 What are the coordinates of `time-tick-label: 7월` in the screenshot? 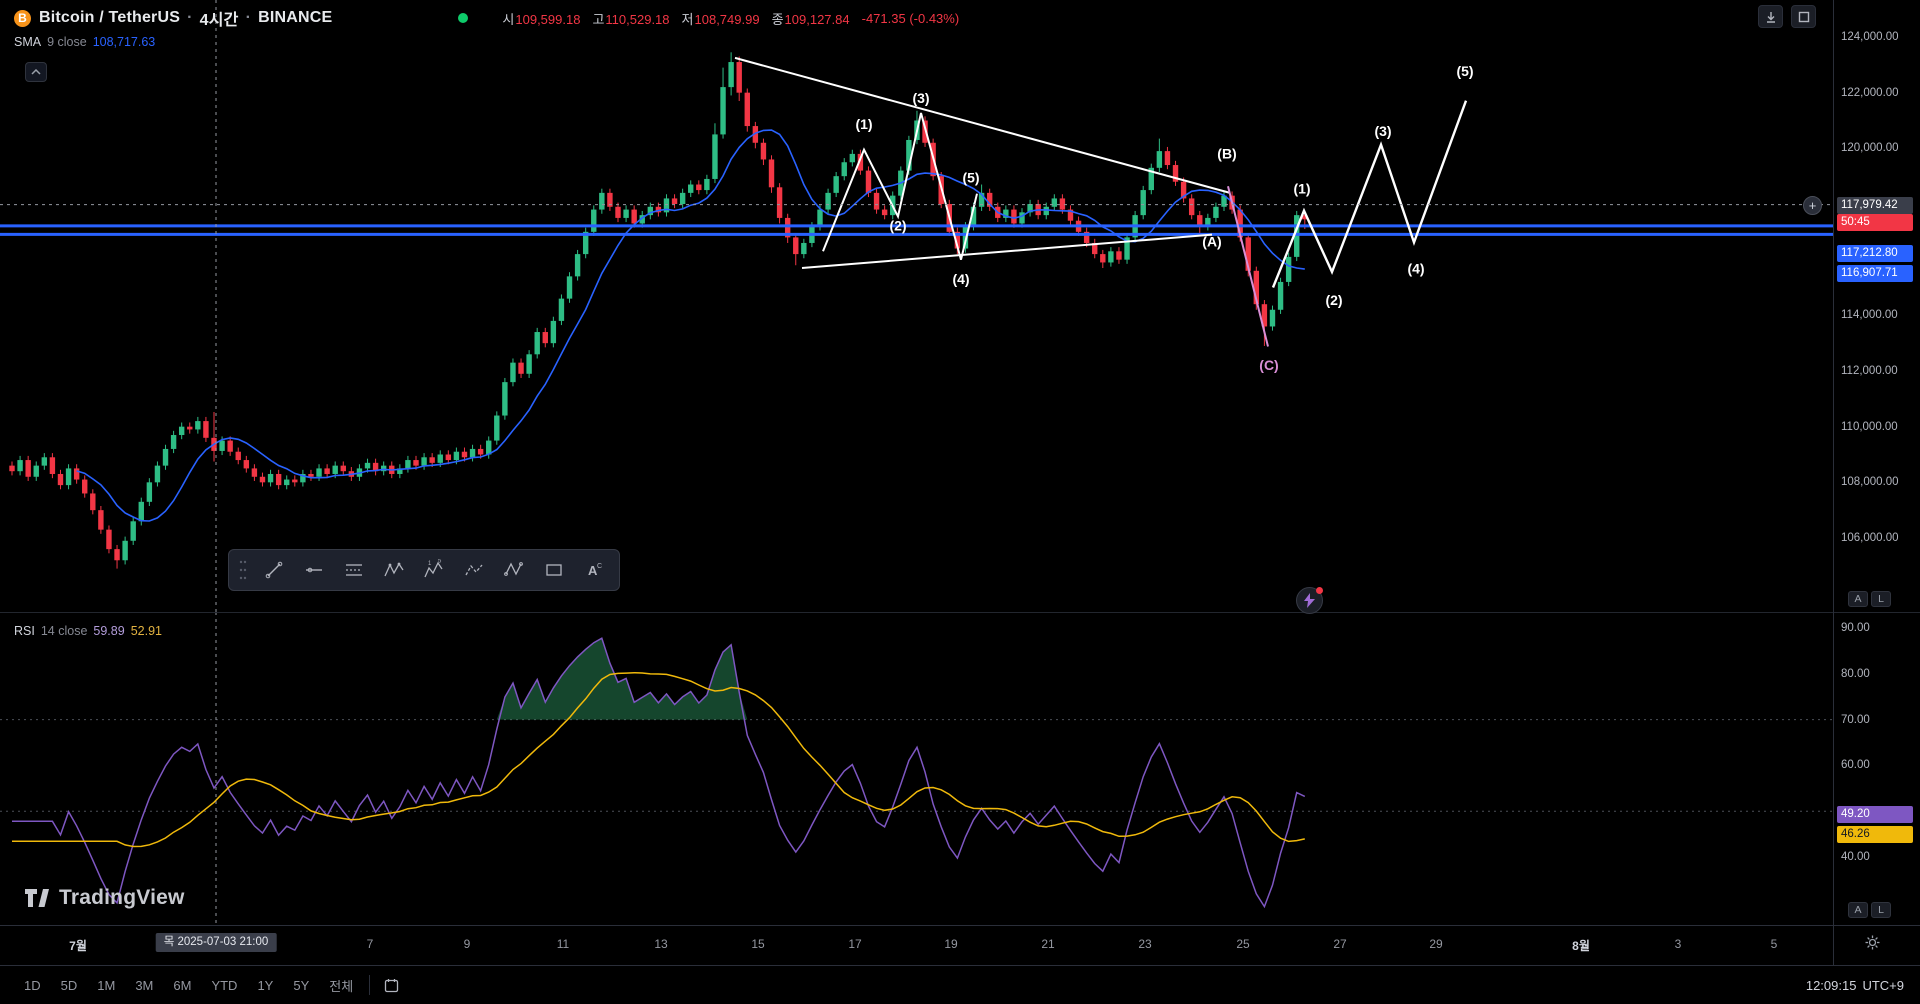 It's located at (78, 946).